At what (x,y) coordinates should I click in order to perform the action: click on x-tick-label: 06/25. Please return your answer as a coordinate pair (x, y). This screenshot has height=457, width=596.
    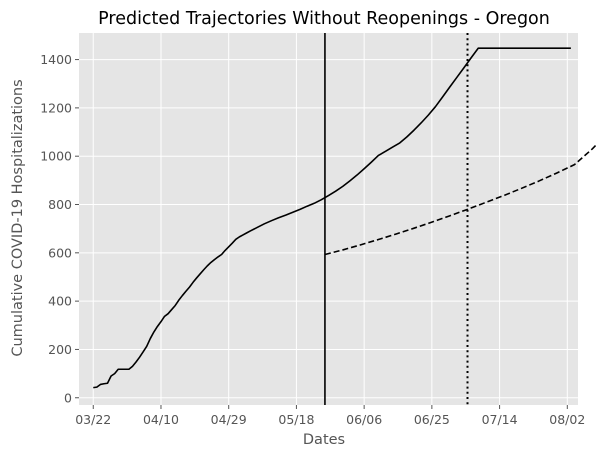
    Looking at the image, I should click on (432, 419).